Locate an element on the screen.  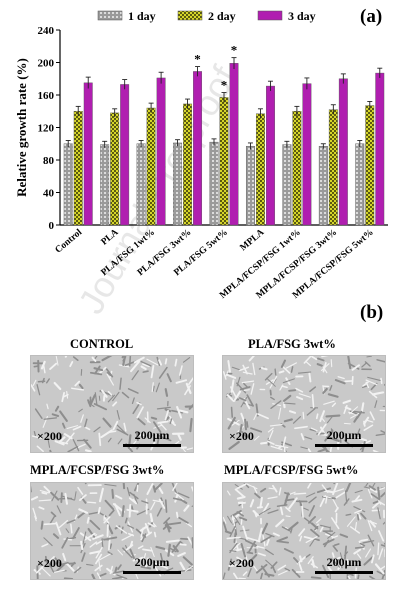
y-tick-label: 120 is located at coordinates (46, 129).